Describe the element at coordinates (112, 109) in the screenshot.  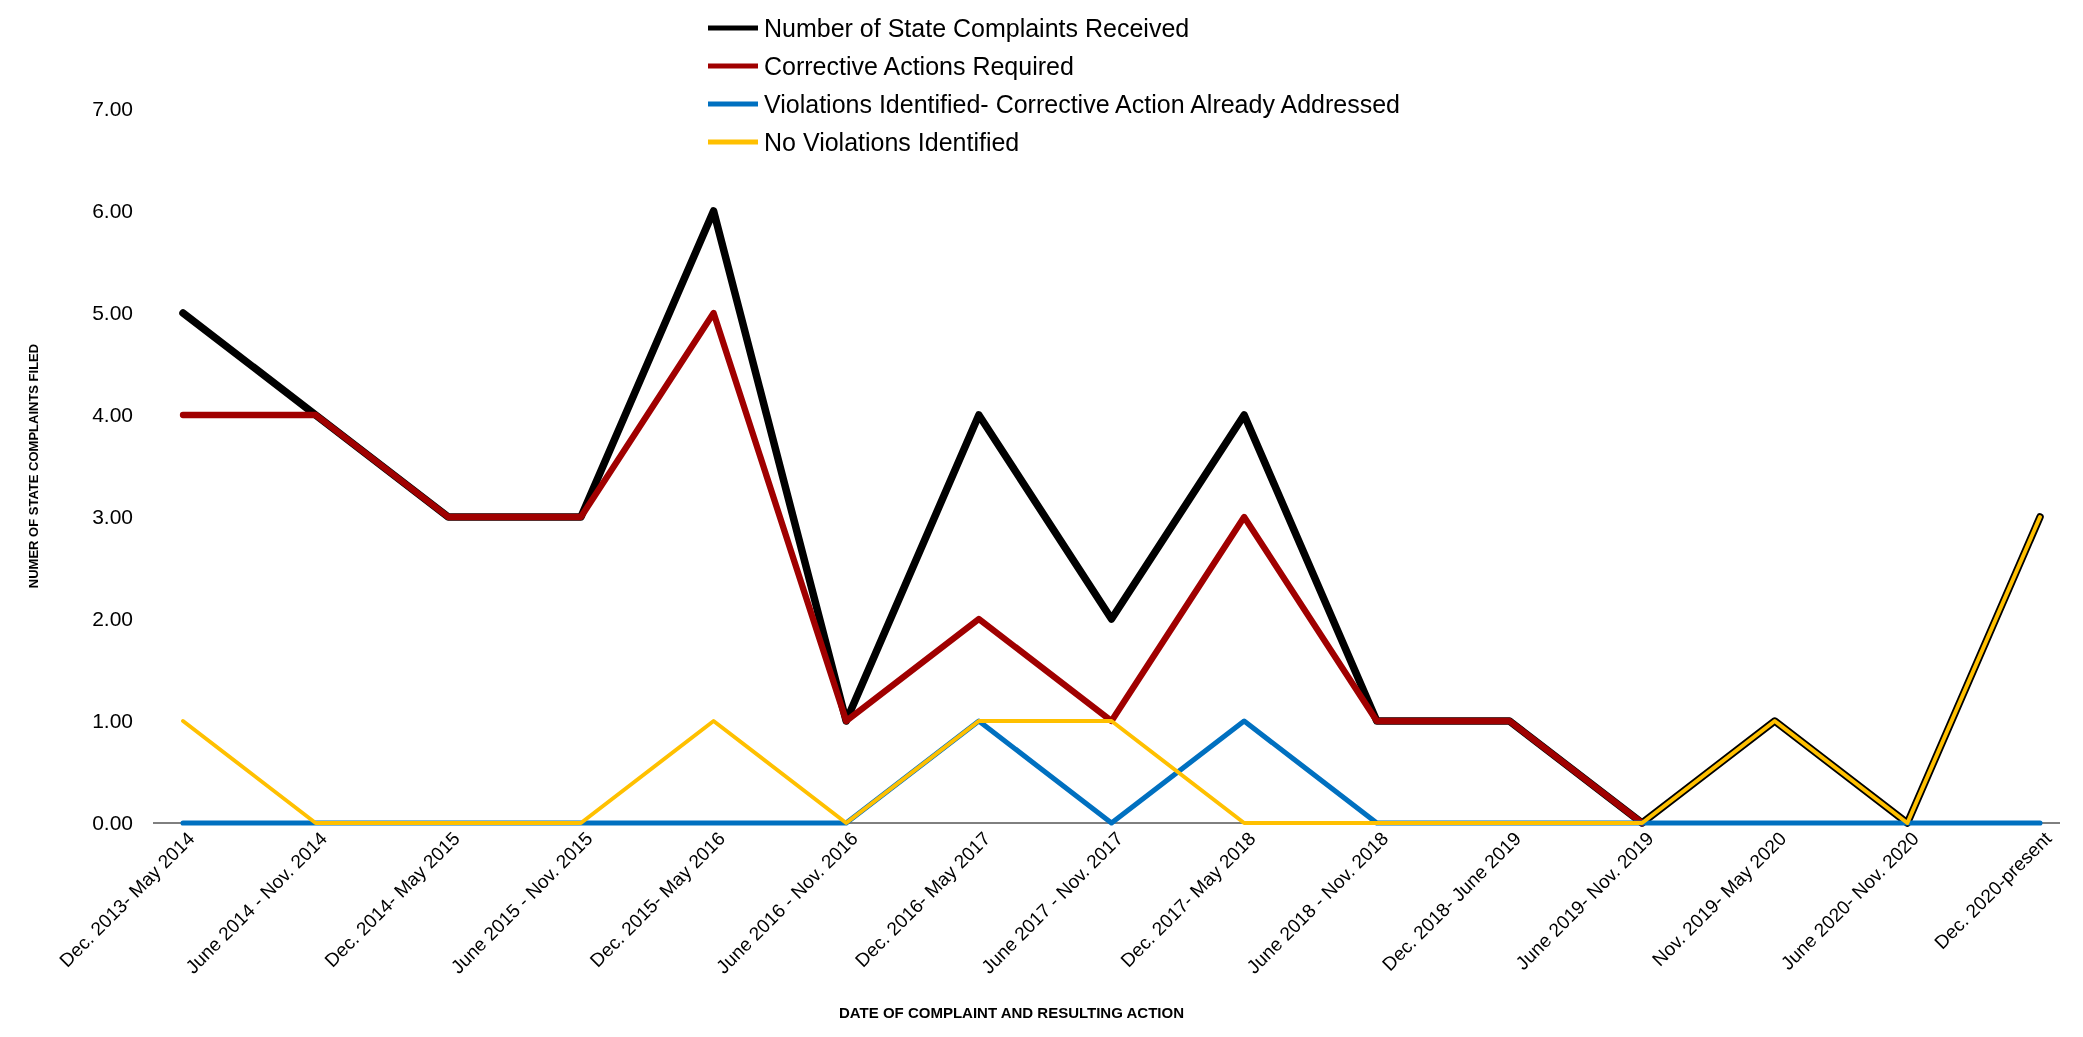
I see `y-tick-label: 7.00` at that location.